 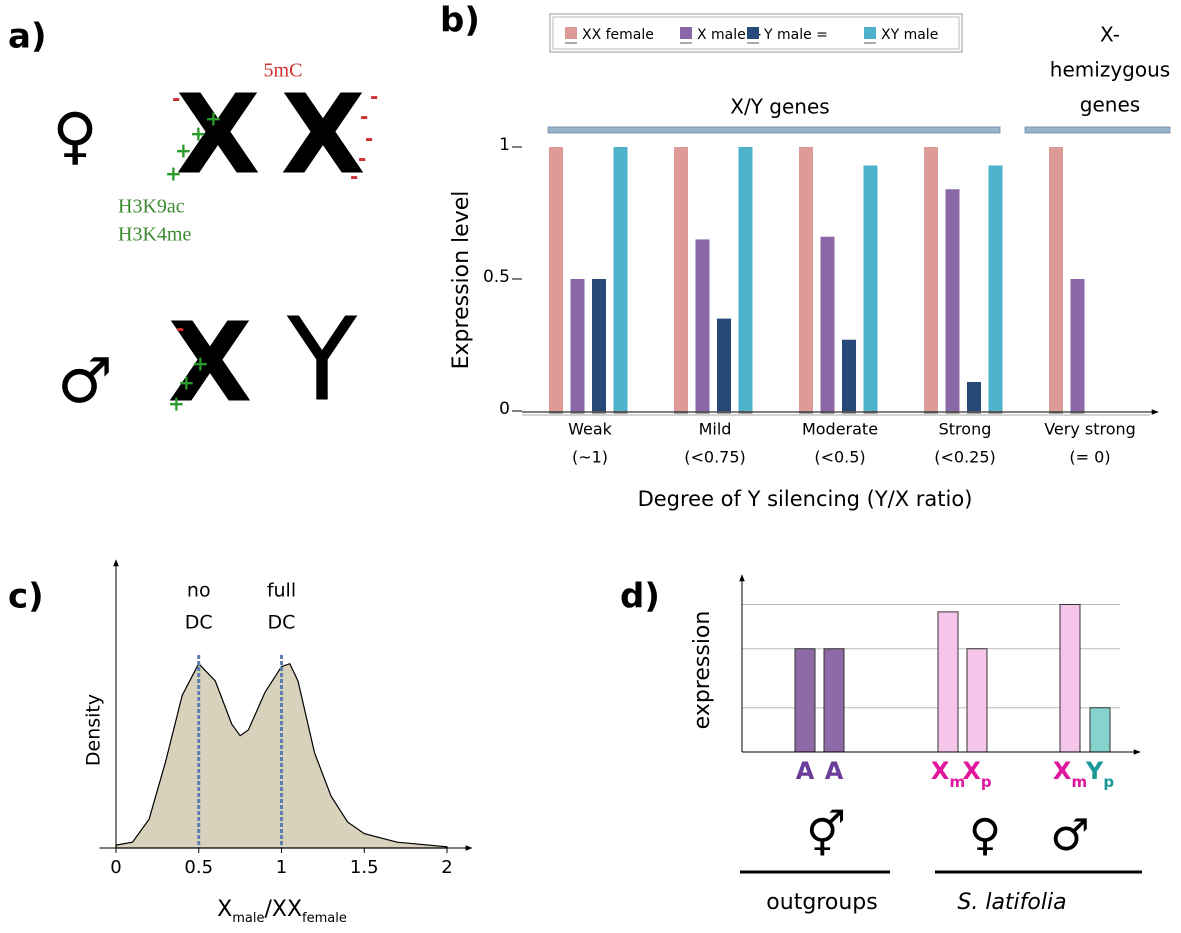 What do you see at coordinates (1110, 35) in the screenshot?
I see `group-label: X-` at bounding box center [1110, 35].